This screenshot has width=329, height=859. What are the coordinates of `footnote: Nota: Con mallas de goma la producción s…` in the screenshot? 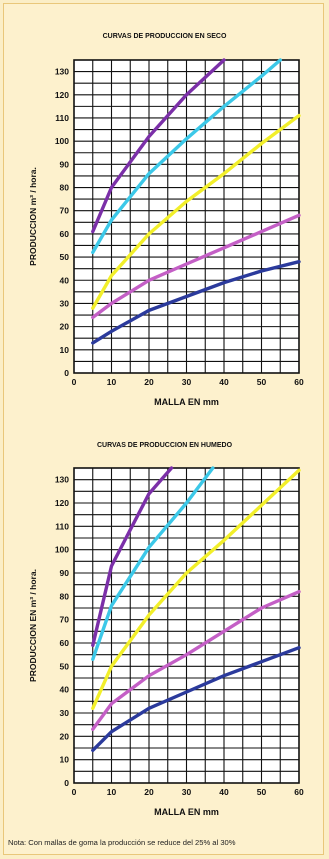 It's located at (122, 842).